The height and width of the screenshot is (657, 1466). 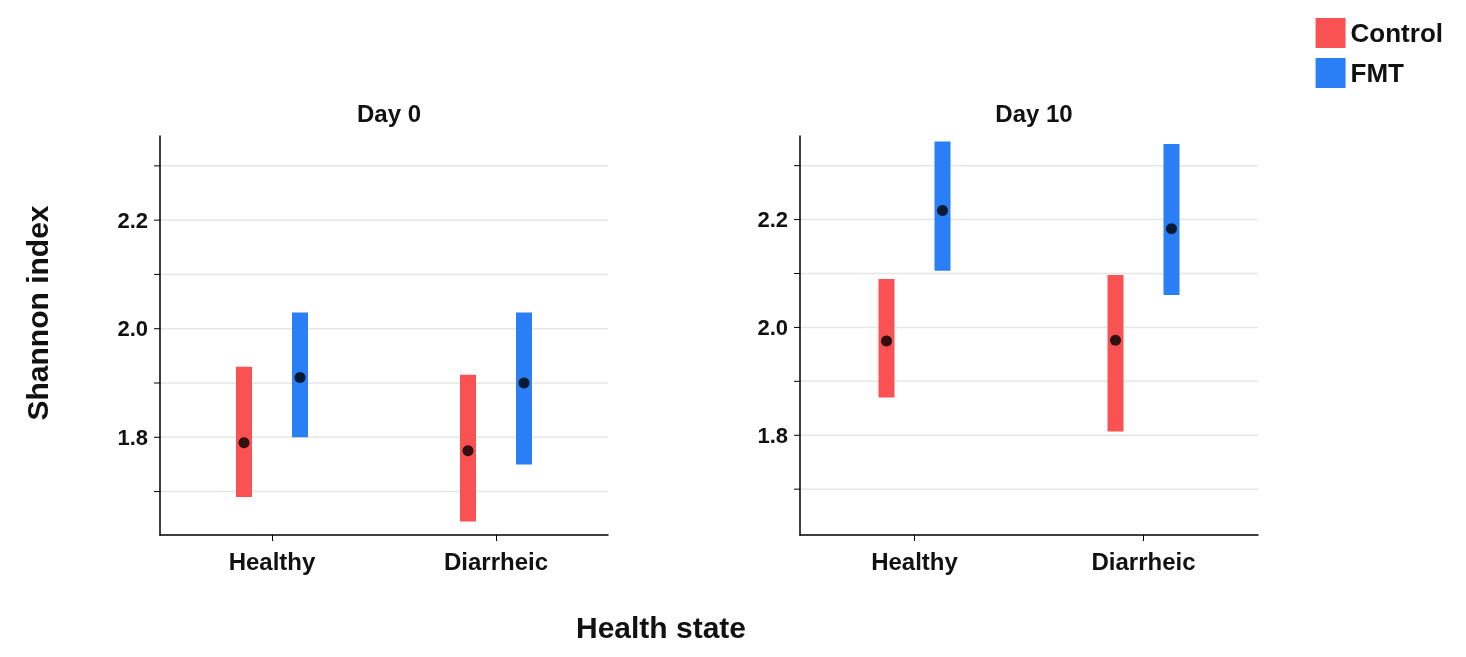 What do you see at coordinates (38, 313) in the screenshot?
I see `y-axis-title: Shannon index` at bounding box center [38, 313].